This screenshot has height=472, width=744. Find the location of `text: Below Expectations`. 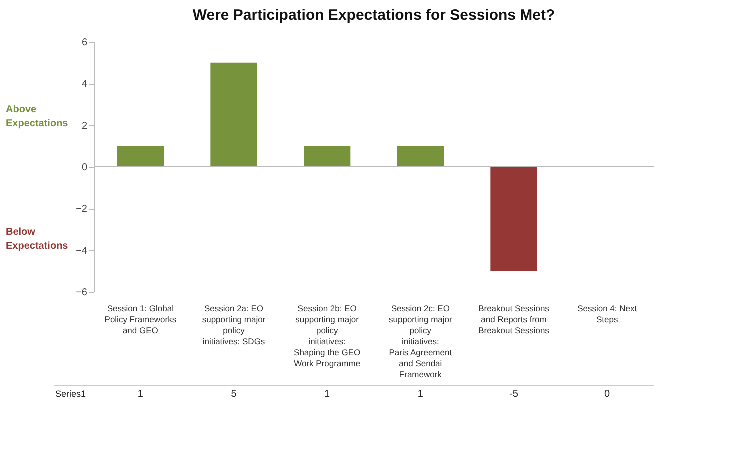

text: Below Expectations is located at coordinates (37, 239).